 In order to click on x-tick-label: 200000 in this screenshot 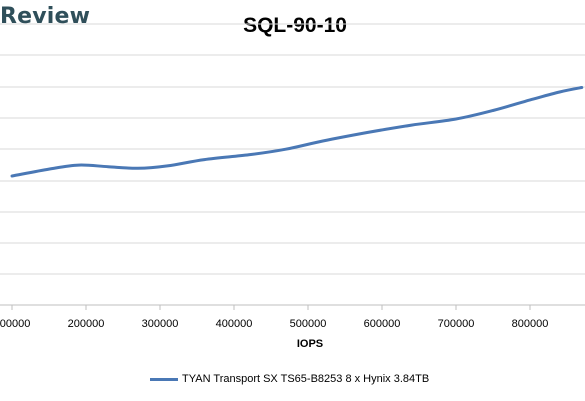, I will do `click(86, 324)`.